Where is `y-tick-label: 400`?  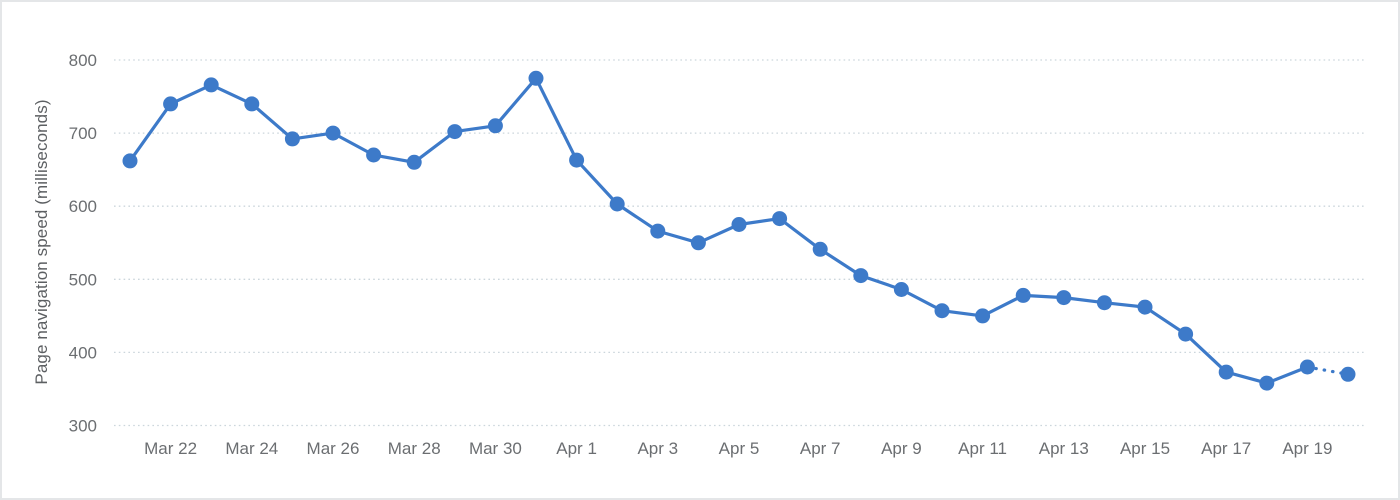
y-tick-label: 400 is located at coordinates (83, 352).